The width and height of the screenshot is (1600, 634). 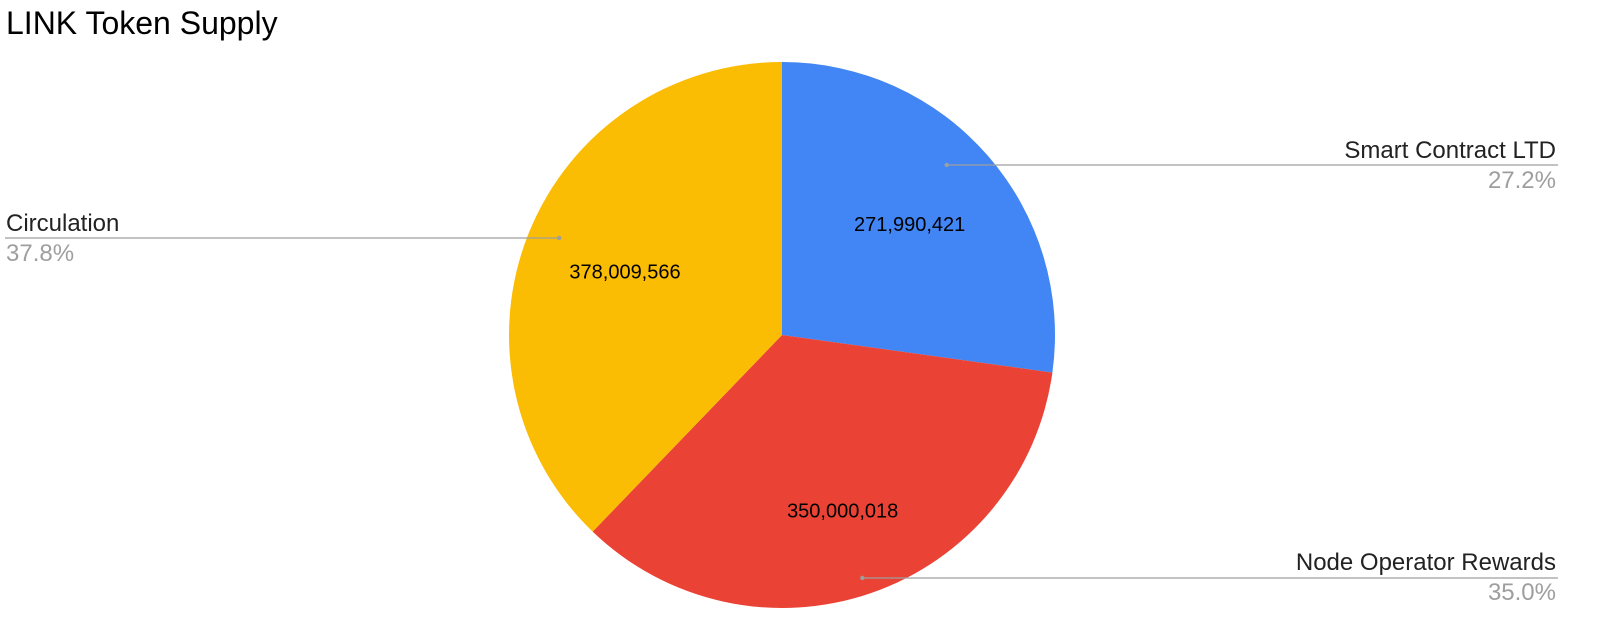 What do you see at coordinates (62, 223) in the screenshot?
I see `slice-name-label-circulation: Circulation` at bounding box center [62, 223].